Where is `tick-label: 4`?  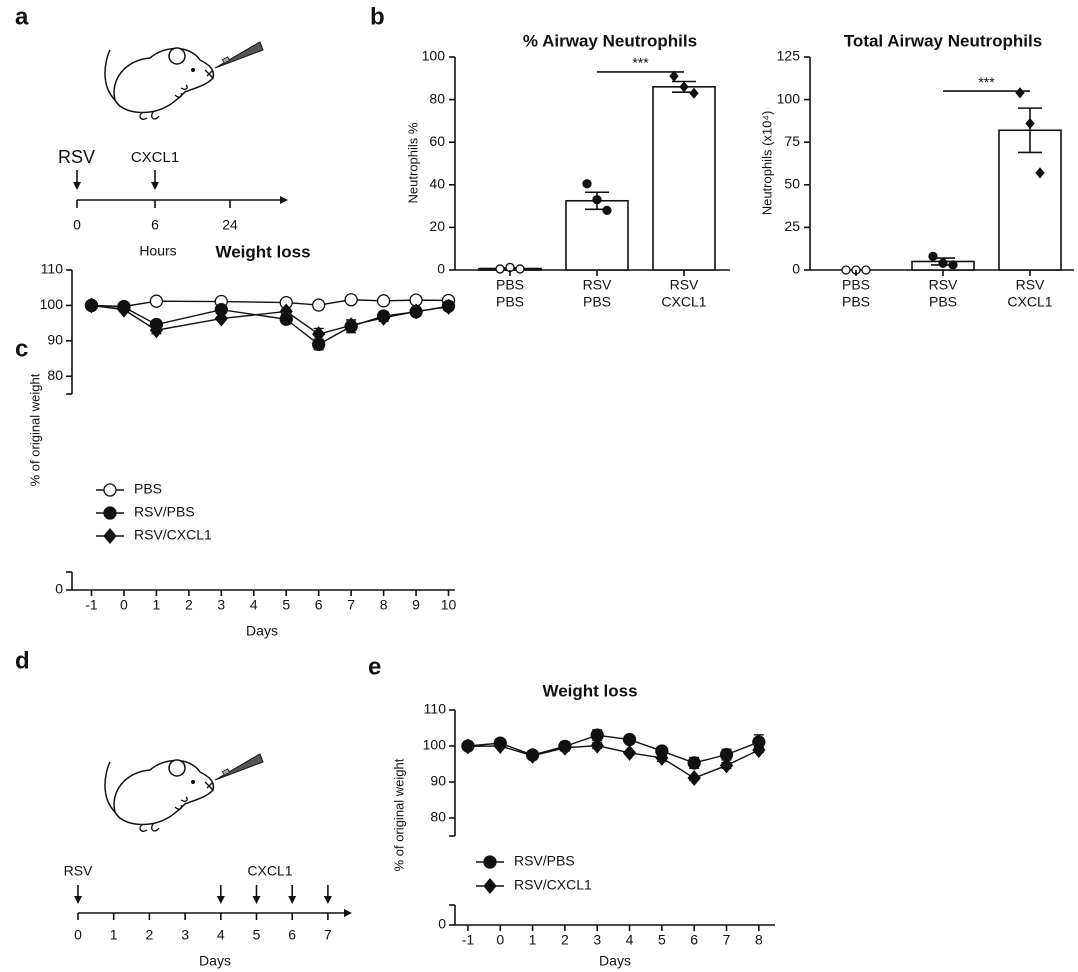 tick-label: 4 is located at coordinates (221, 935).